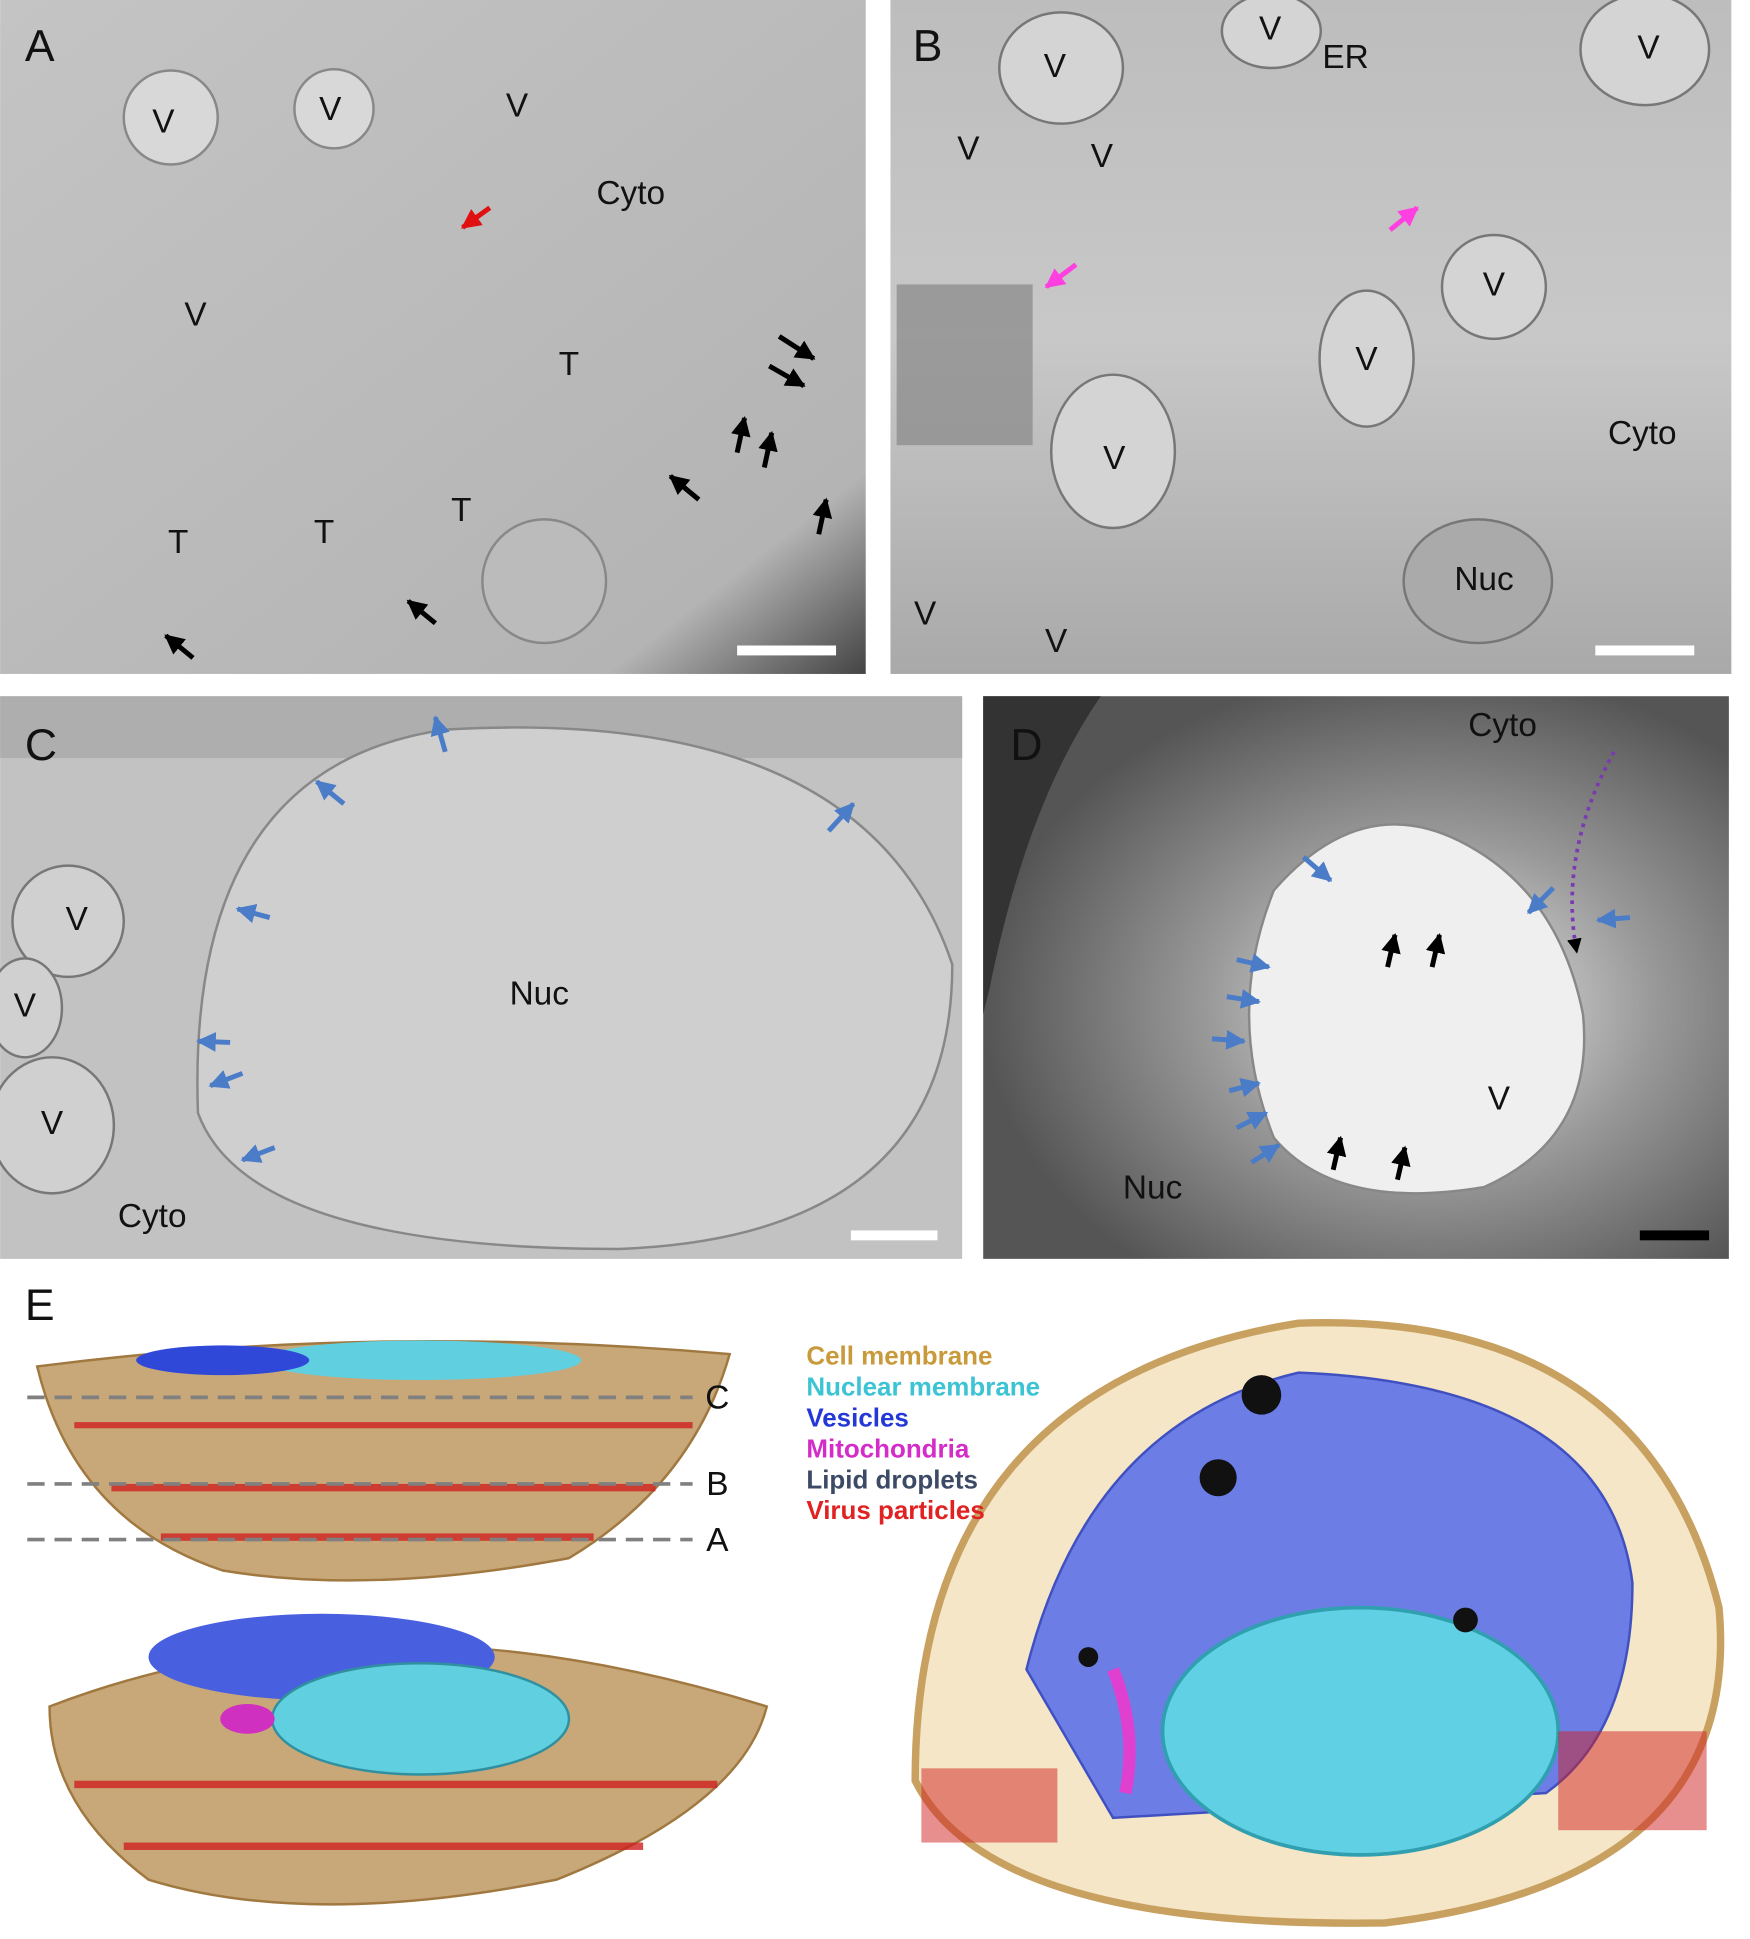 The width and height of the screenshot is (1750, 1939). I want to click on render-large, so click(1318, 1622).